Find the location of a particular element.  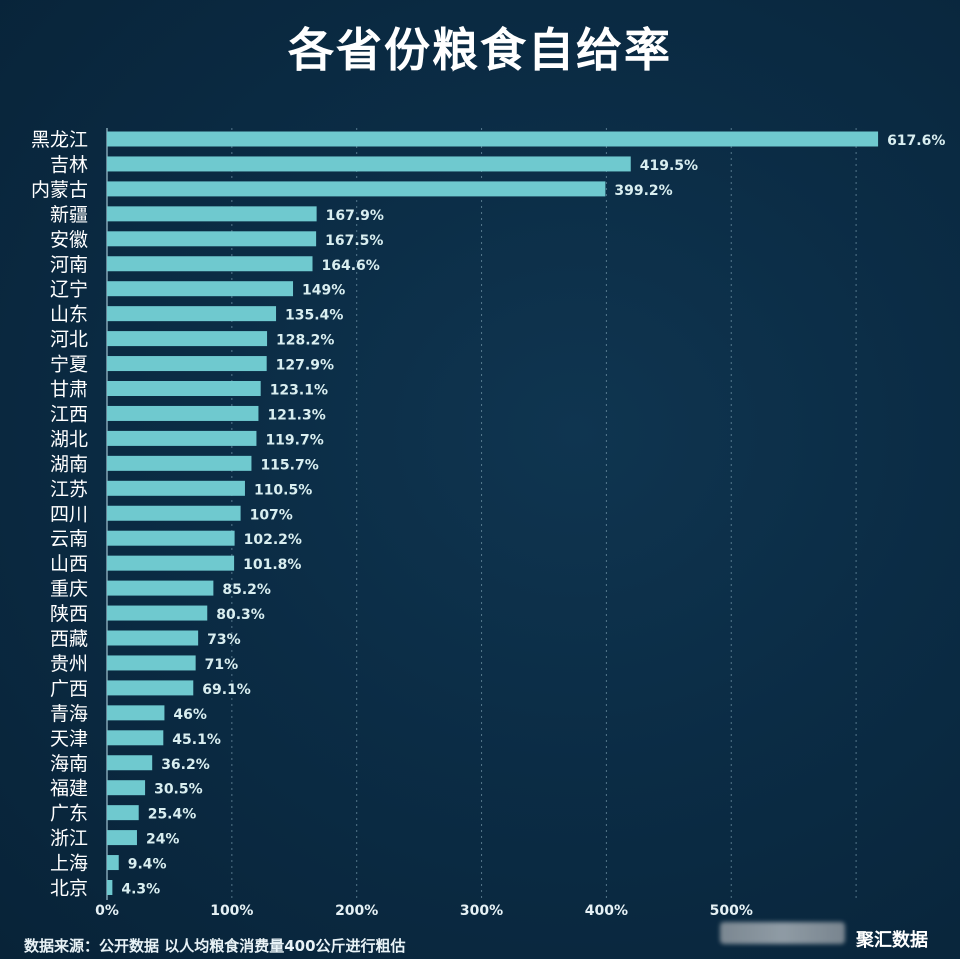

value-label: 69.1% is located at coordinates (226, 690).